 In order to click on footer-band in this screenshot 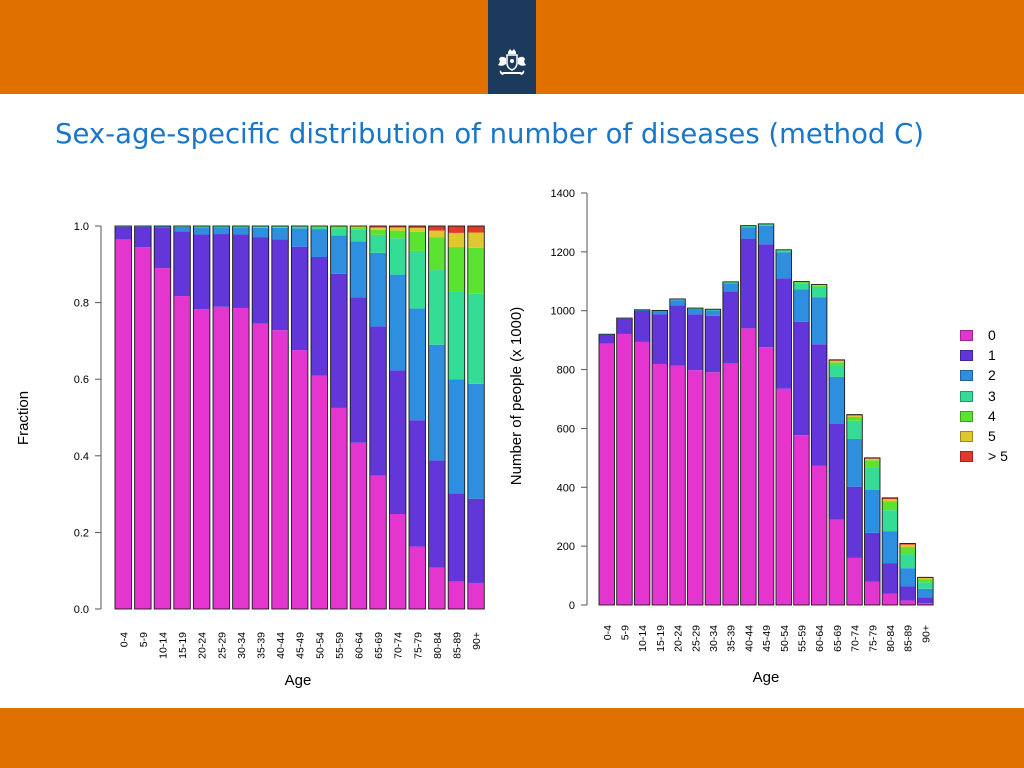, I will do `click(512, 738)`.